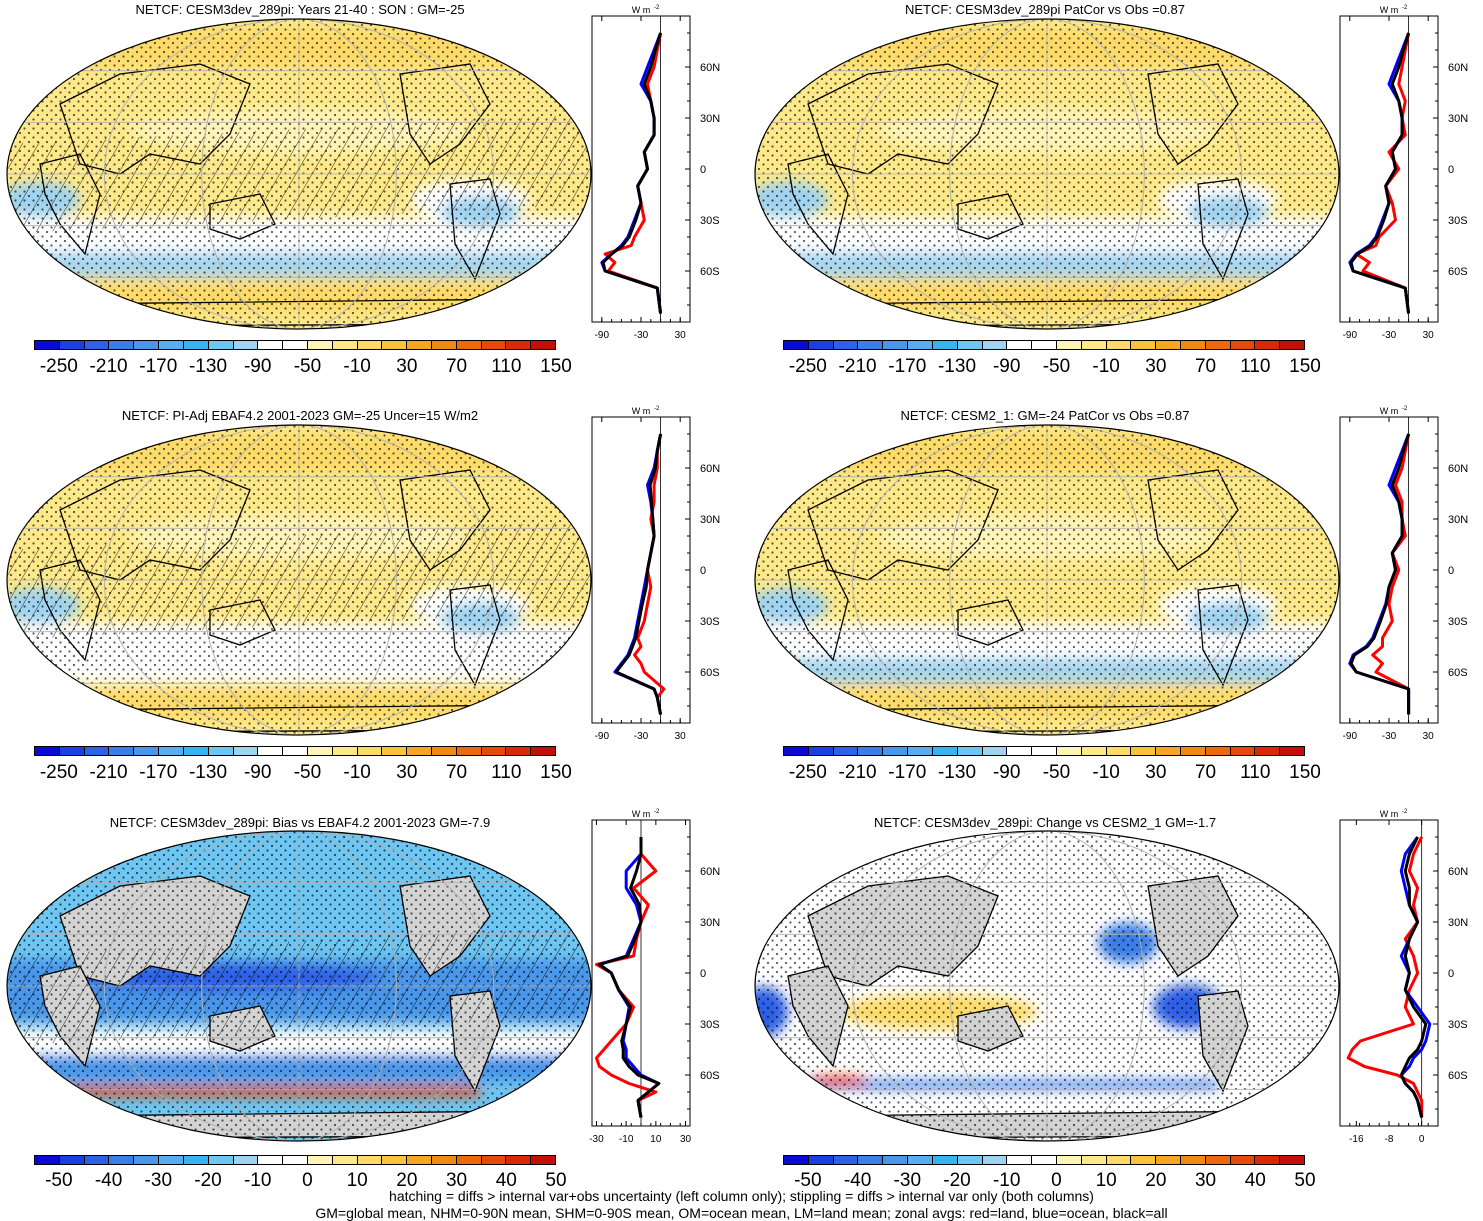 Image resolution: width=1483 pixels, height=1221 pixels. Describe the element at coordinates (456, 772) in the screenshot. I see `colorbar-tick-label: 70` at that location.